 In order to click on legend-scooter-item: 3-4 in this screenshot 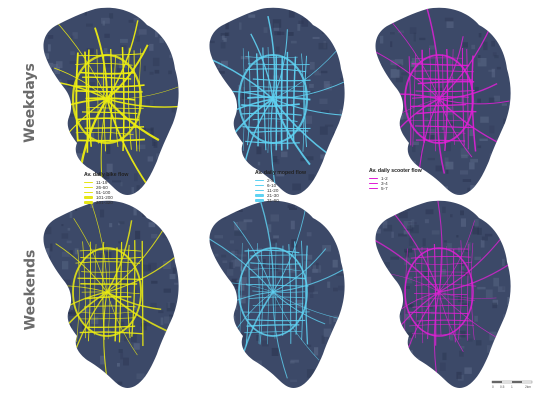, I will do `click(395, 183)`.